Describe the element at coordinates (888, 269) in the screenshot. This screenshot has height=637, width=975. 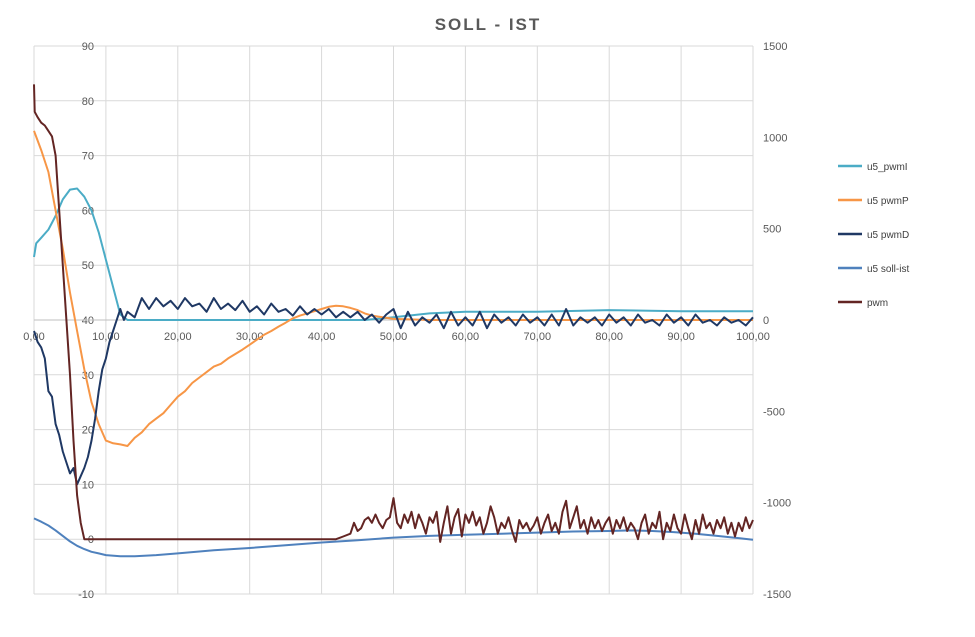
I see `legend-label: u5 soll-ist` at that location.